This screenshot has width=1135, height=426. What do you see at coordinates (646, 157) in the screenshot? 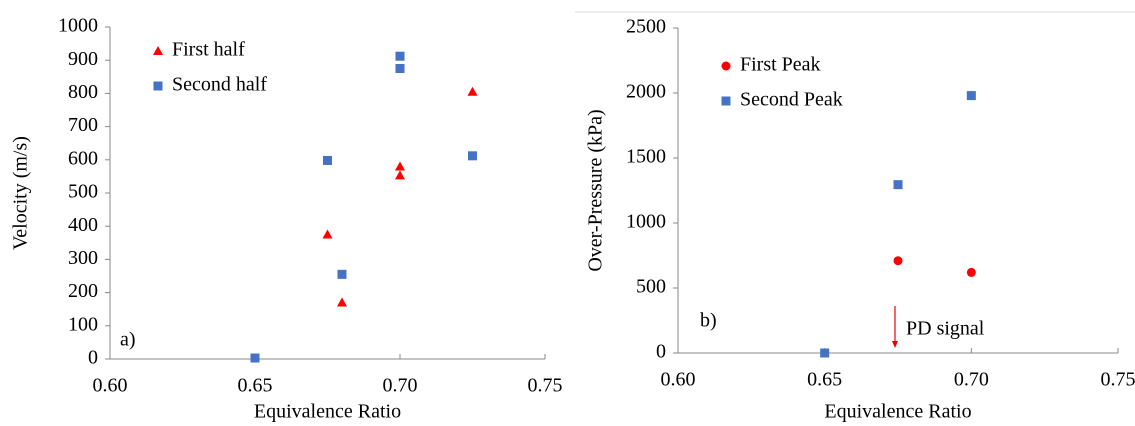
I see `y-tick-label: 1500` at bounding box center [646, 157].